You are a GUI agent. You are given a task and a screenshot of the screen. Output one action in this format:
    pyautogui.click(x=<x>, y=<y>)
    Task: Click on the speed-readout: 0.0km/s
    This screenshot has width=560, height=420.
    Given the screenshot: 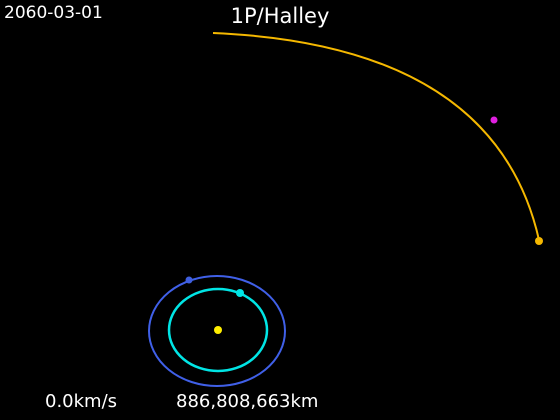 What is the action you would take?
    pyautogui.click(x=81, y=401)
    